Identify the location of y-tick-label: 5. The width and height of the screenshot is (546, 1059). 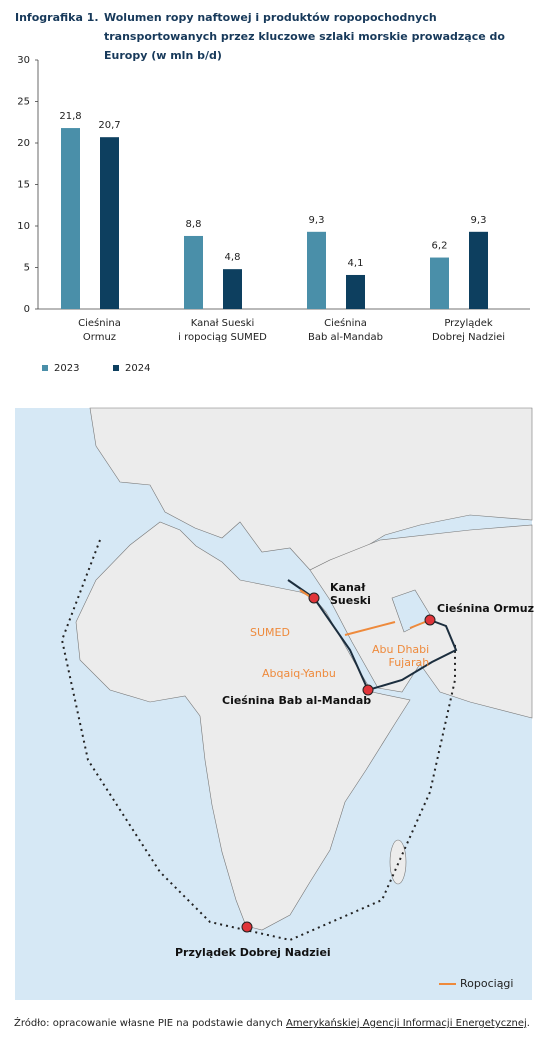
(27, 268).